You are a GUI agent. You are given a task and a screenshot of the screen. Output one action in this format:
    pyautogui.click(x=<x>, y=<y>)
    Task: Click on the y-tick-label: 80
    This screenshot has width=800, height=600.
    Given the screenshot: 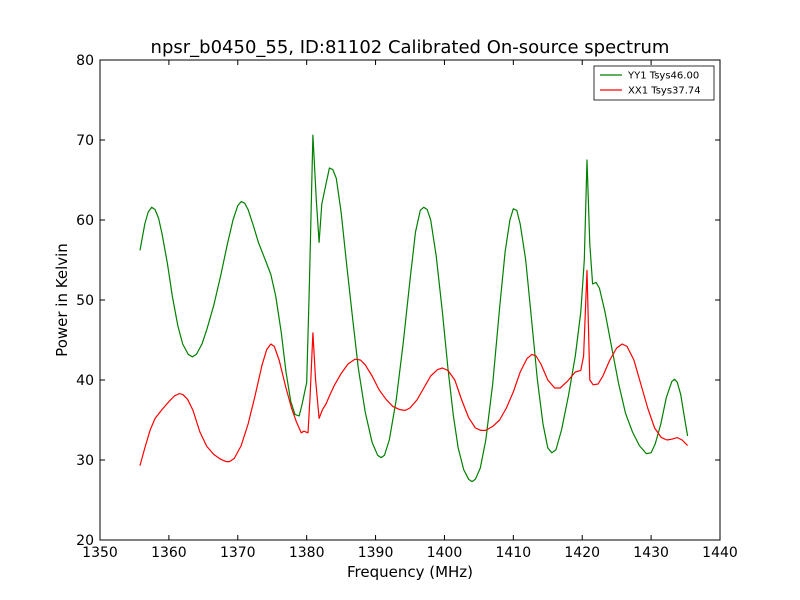 What is the action you would take?
    pyautogui.click(x=85, y=61)
    